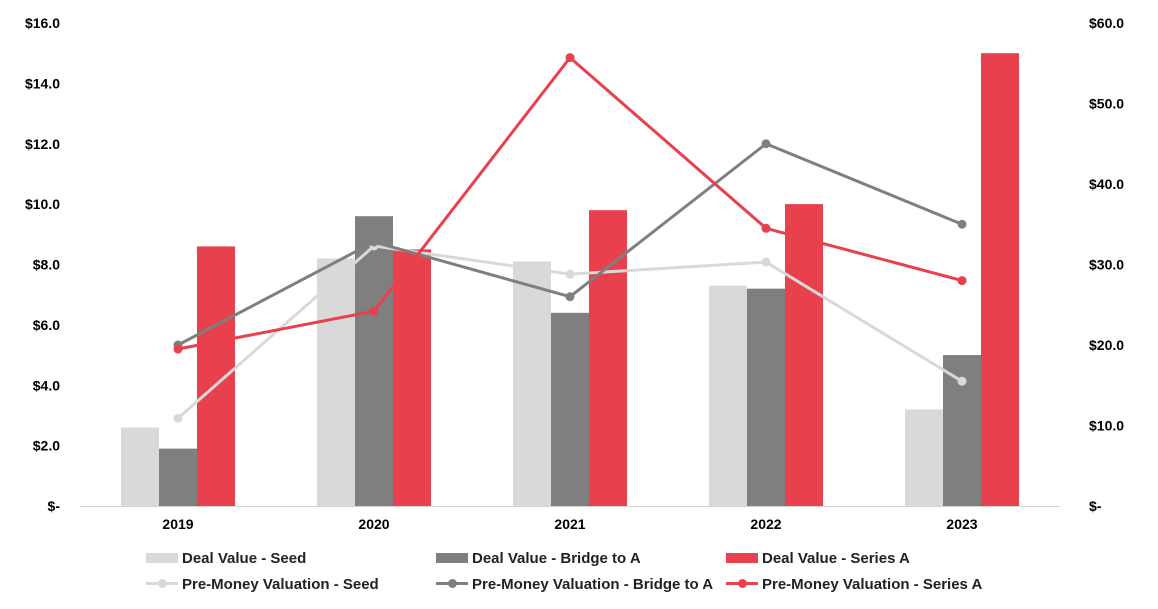  I want to click on left-axis-tick-label: $6.0, so click(46, 325).